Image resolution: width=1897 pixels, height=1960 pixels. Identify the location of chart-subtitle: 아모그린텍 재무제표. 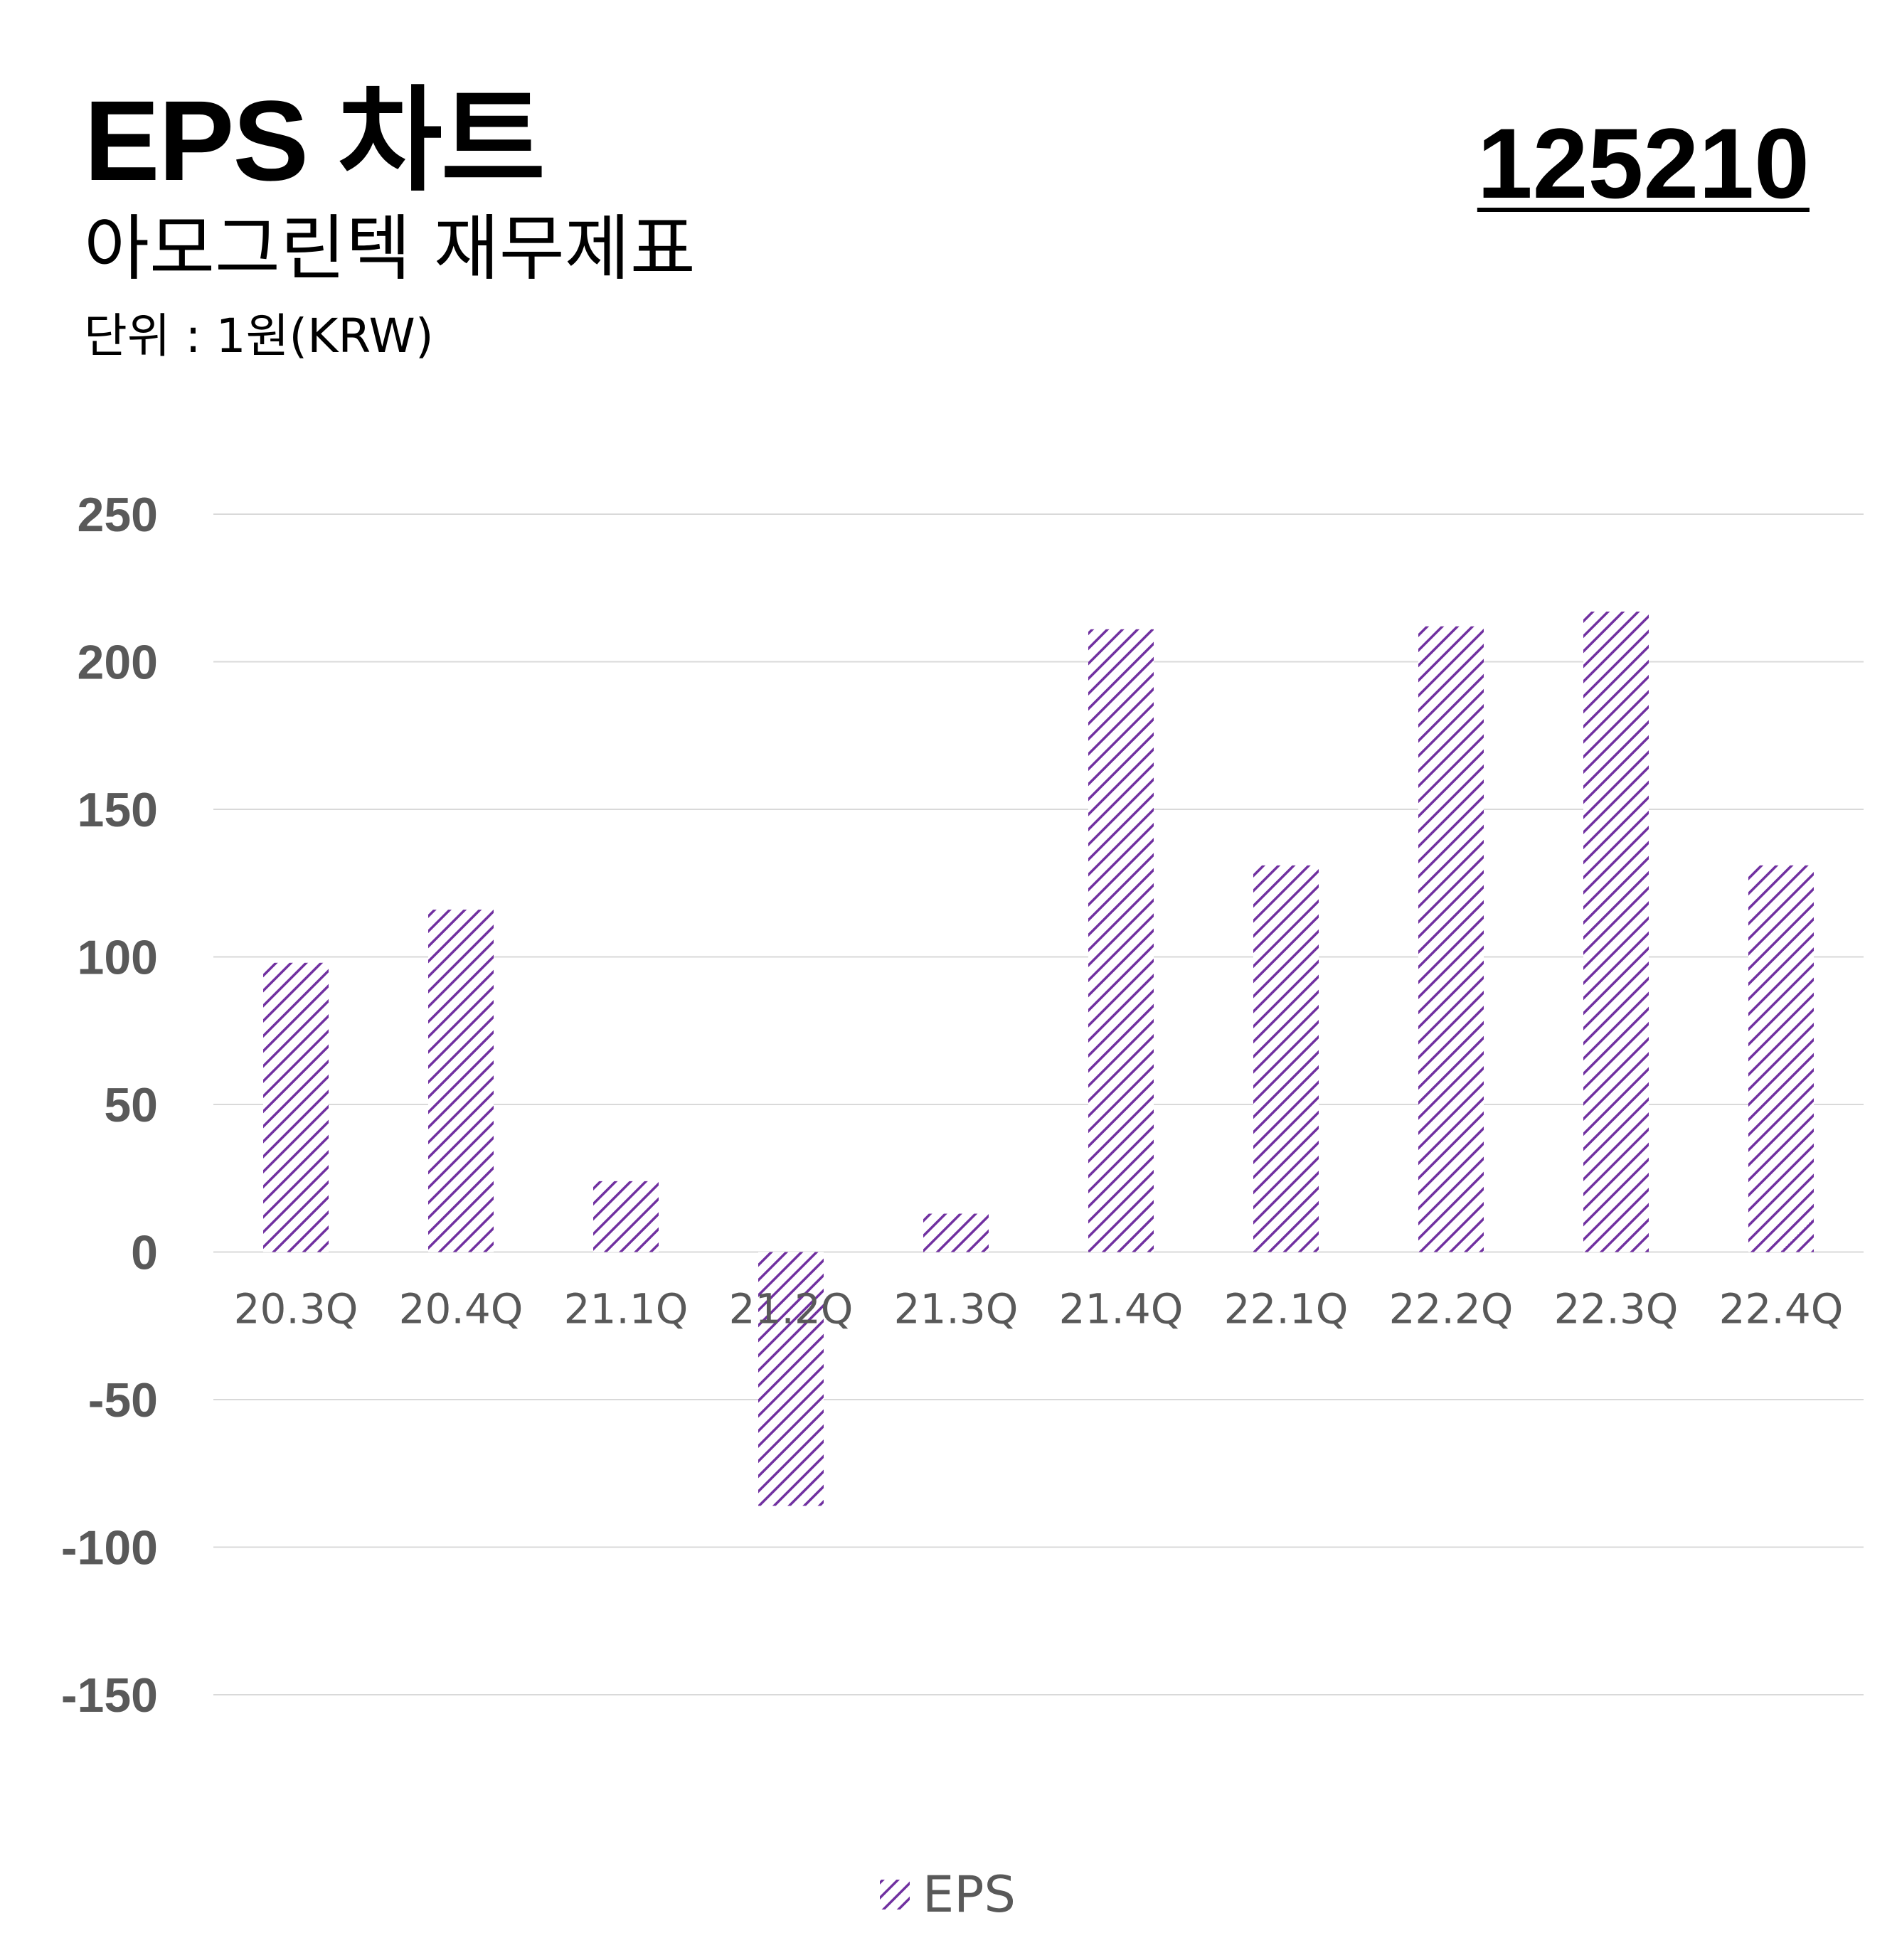
(390, 248).